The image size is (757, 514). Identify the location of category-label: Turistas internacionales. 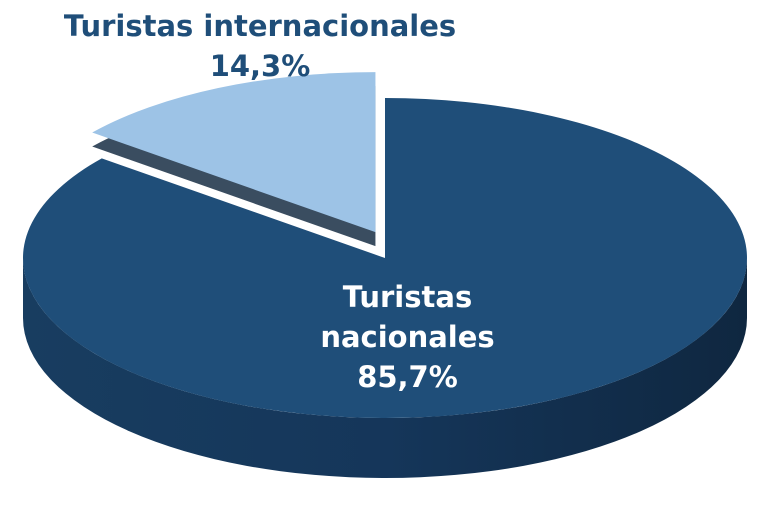
(260, 26).